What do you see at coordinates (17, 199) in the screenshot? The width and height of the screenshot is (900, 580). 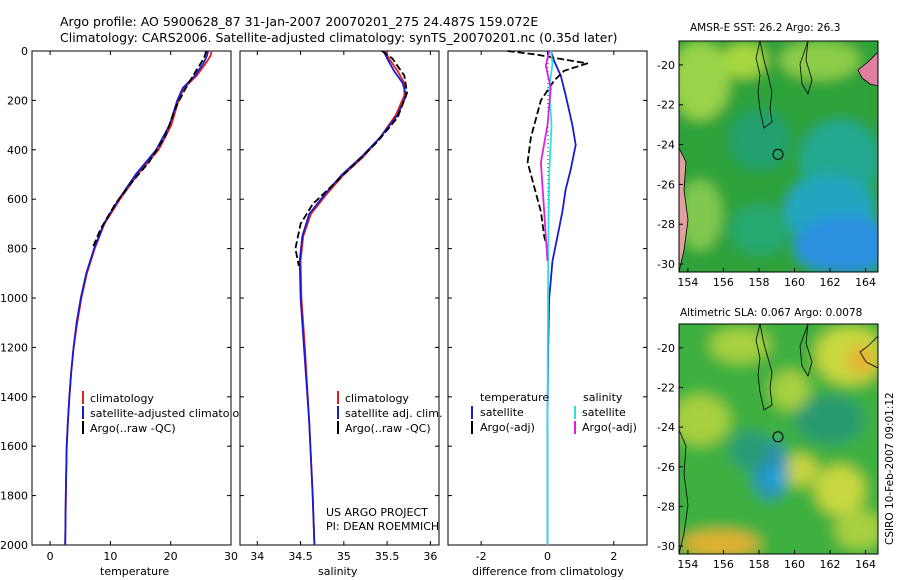 I see `y-tick-label: 600` at bounding box center [17, 199].